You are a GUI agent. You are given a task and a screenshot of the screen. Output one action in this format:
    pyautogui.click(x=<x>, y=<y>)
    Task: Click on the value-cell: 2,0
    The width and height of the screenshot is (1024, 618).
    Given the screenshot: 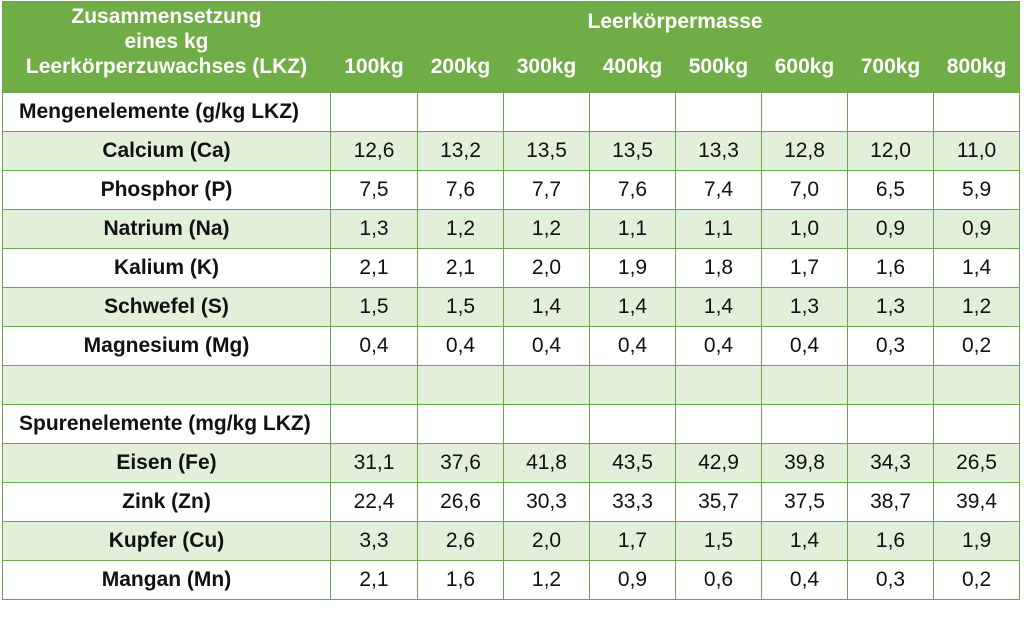 What is the action you would take?
    pyautogui.click(x=546, y=541)
    